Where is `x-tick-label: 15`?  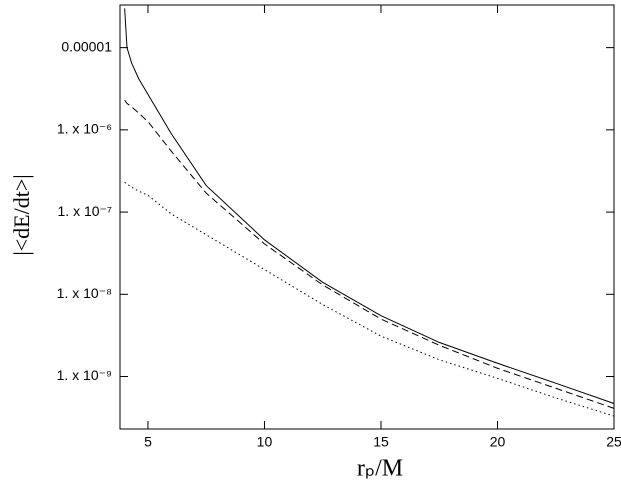
x-tick-label: 15 is located at coordinates (381, 442).